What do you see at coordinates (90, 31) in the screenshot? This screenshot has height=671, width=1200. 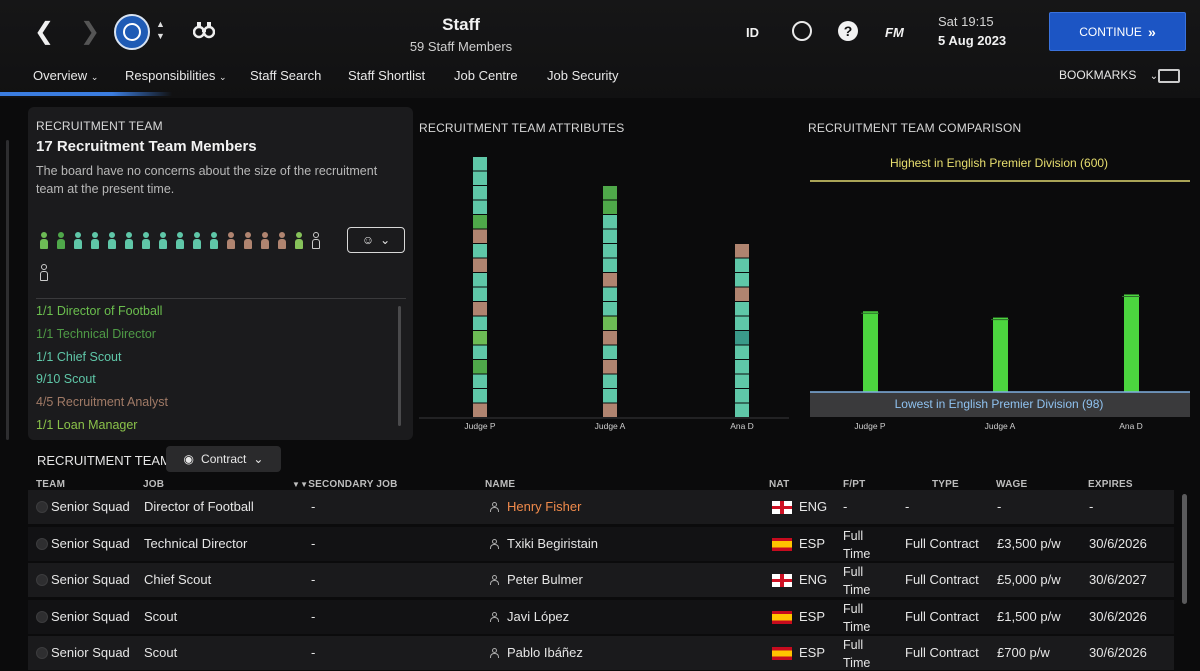 I see `forward-arrow-icon: ❯` at bounding box center [90, 31].